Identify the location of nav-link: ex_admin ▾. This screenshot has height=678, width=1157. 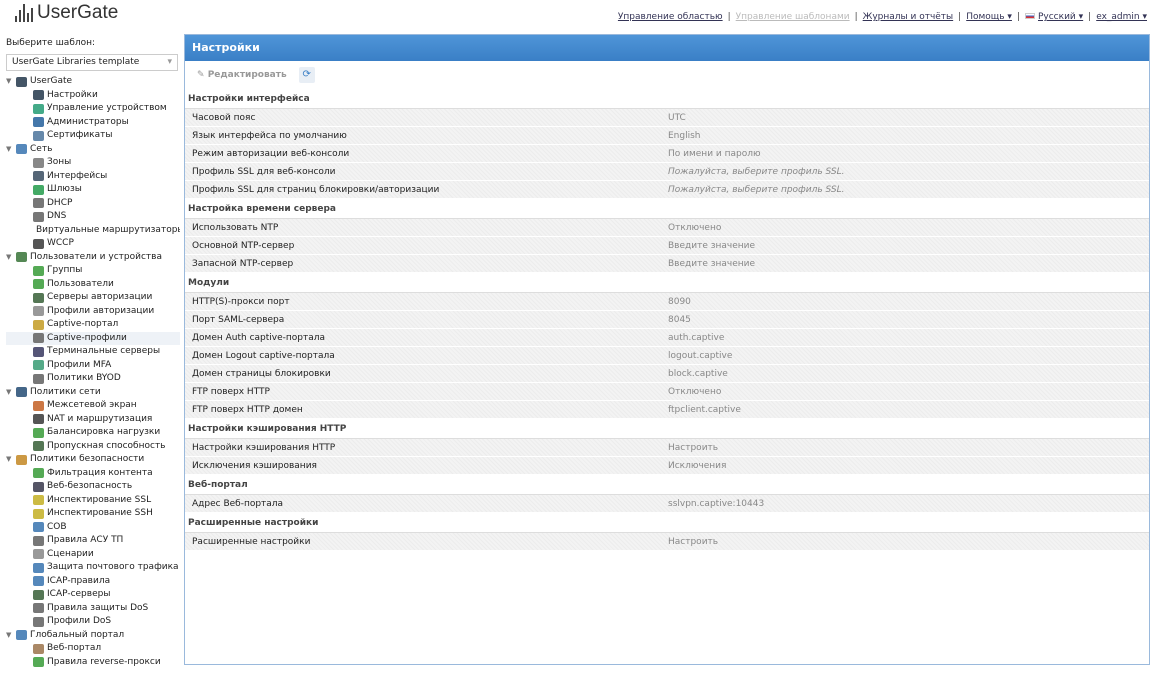
(1121, 17).